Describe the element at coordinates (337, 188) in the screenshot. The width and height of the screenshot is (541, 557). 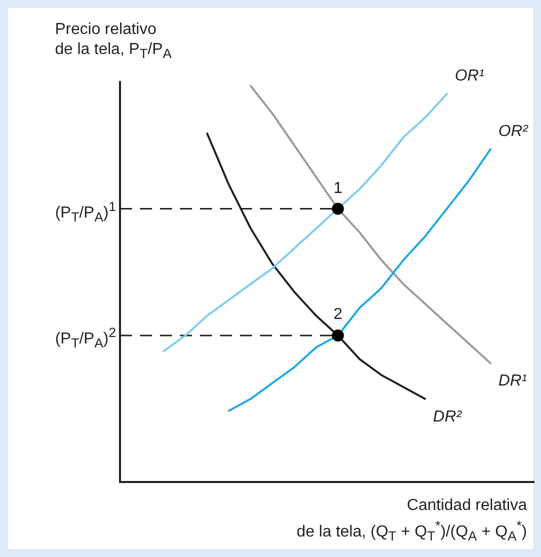
I see `annotation: 1` at that location.